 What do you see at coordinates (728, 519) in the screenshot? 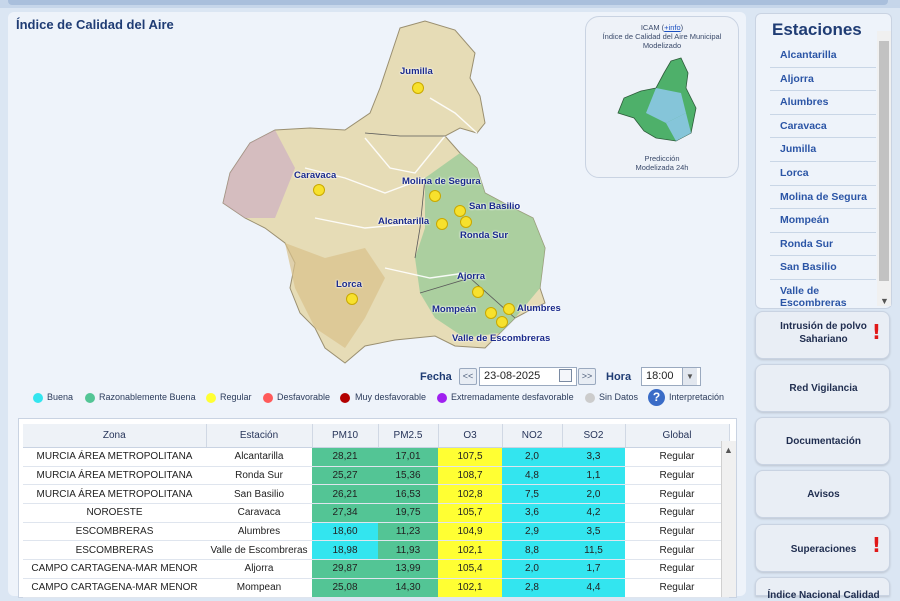
I see `table-scrollbar: ▲` at bounding box center [728, 519].